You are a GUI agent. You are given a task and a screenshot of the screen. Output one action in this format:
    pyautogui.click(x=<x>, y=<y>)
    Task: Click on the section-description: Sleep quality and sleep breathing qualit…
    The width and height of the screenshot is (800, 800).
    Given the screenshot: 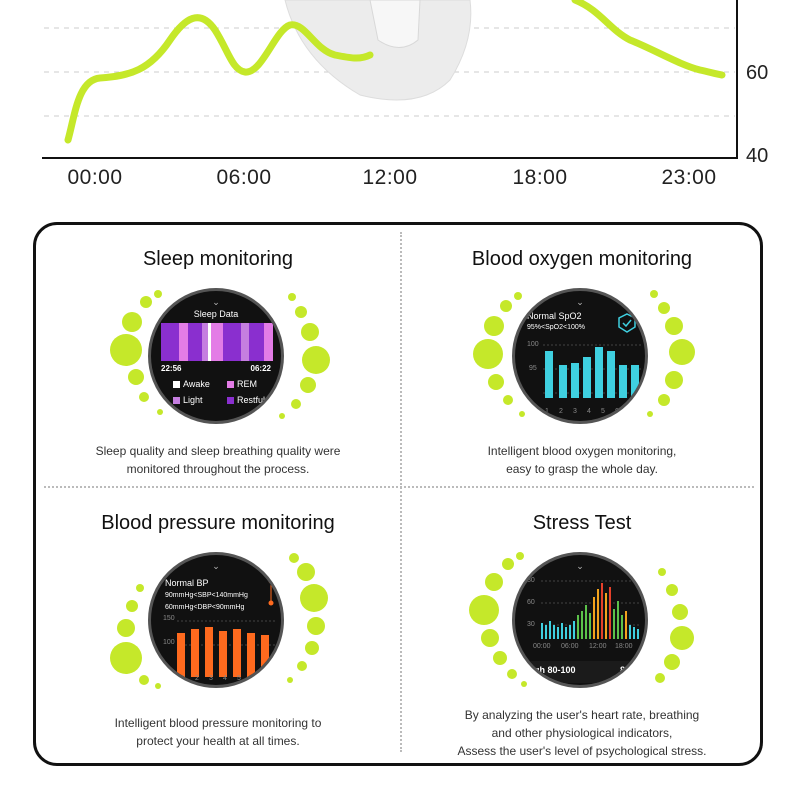 What is the action you would take?
    pyautogui.click(x=218, y=460)
    